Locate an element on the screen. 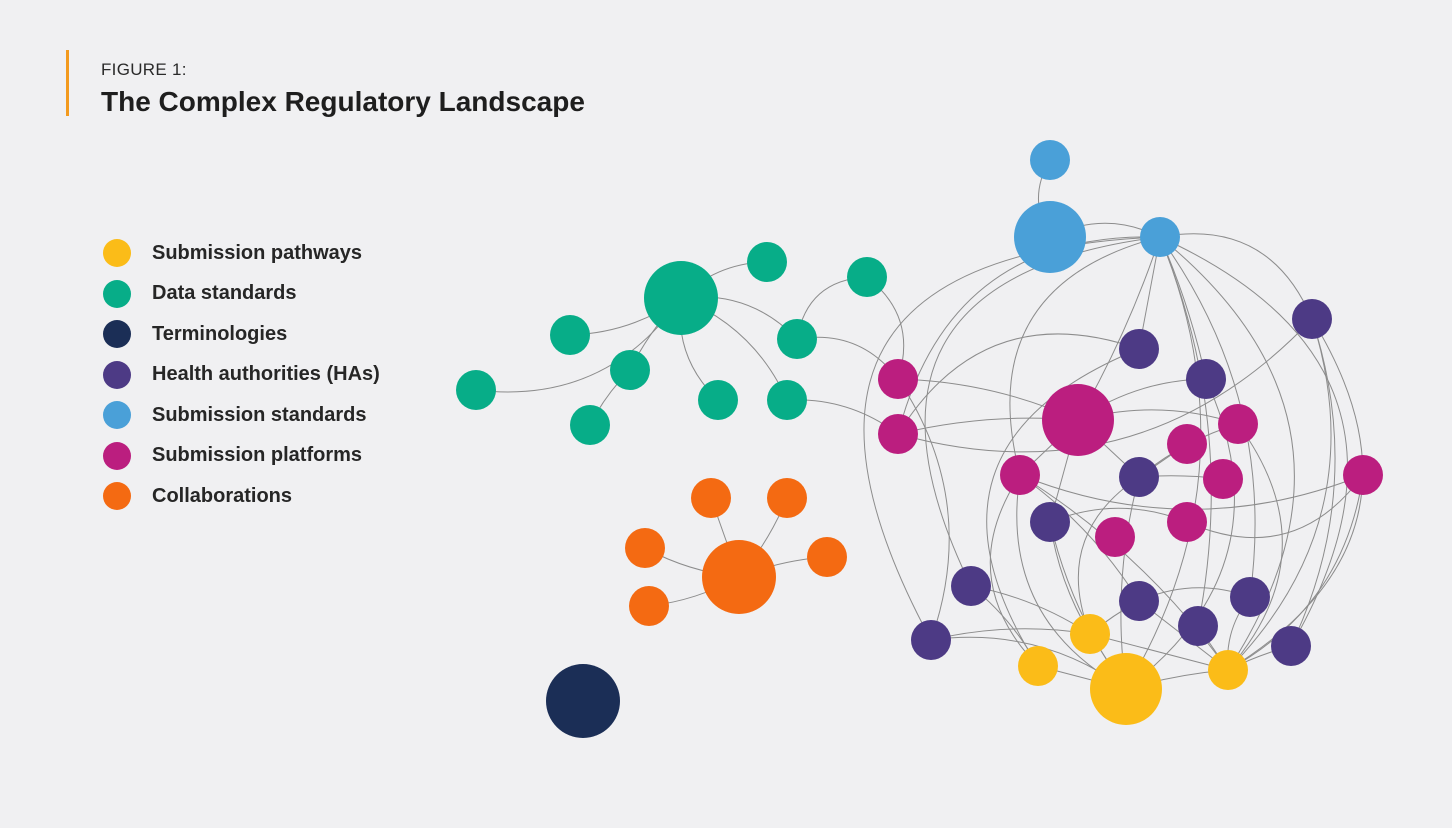  legend-item-submission-platforms: Submission platforms is located at coordinates (241, 456).